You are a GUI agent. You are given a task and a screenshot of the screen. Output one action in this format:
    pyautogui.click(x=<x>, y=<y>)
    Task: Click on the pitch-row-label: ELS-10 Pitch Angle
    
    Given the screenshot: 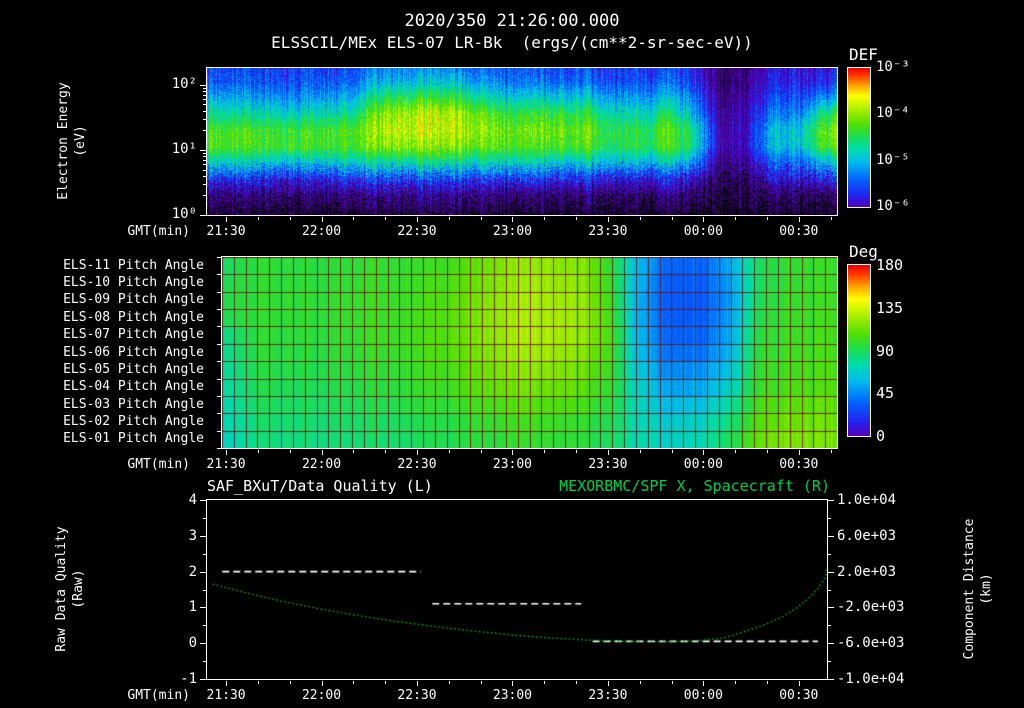 What is the action you would take?
    pyautogui.click(x=133, y=283)
    